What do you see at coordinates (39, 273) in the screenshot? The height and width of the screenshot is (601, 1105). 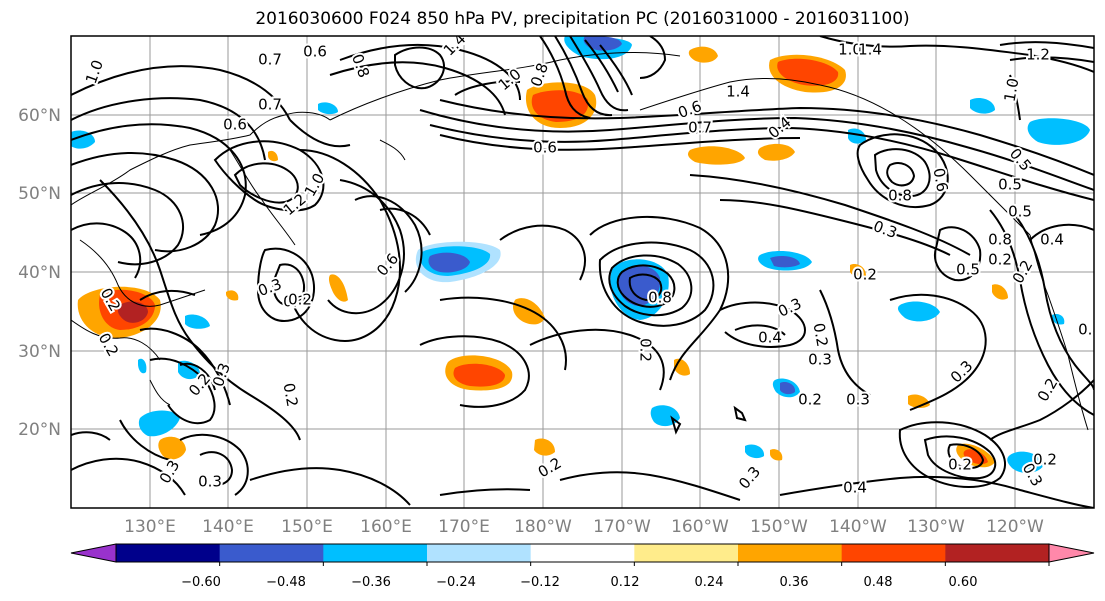 I see `latitude-axis: 60°N 50°N 40°N 30°N 20°N` at bounding box center [39, 273].